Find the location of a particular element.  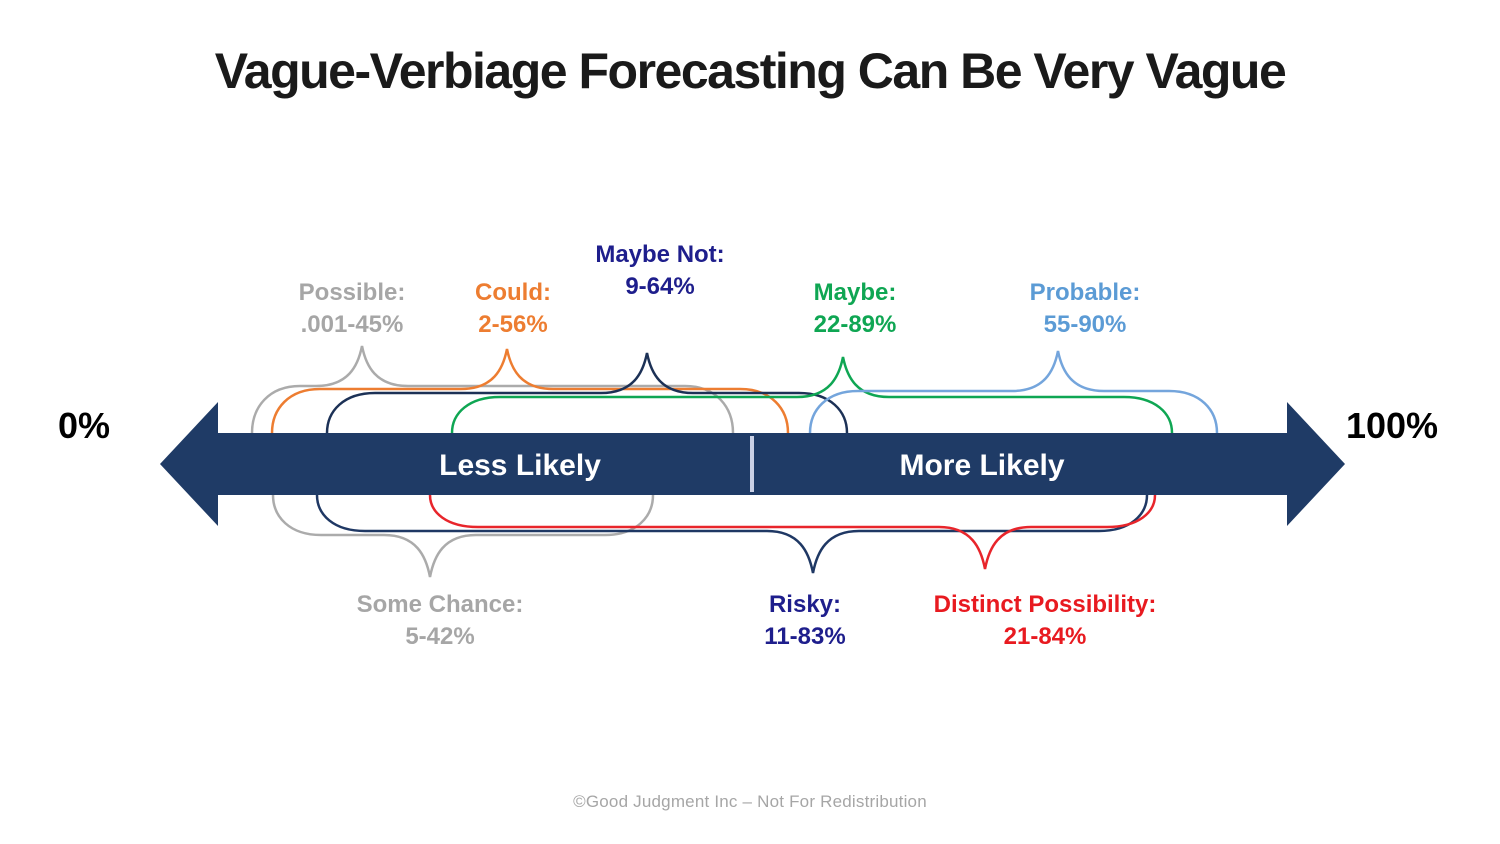

series-range: 9-64% is located at coordinates (660, 286).